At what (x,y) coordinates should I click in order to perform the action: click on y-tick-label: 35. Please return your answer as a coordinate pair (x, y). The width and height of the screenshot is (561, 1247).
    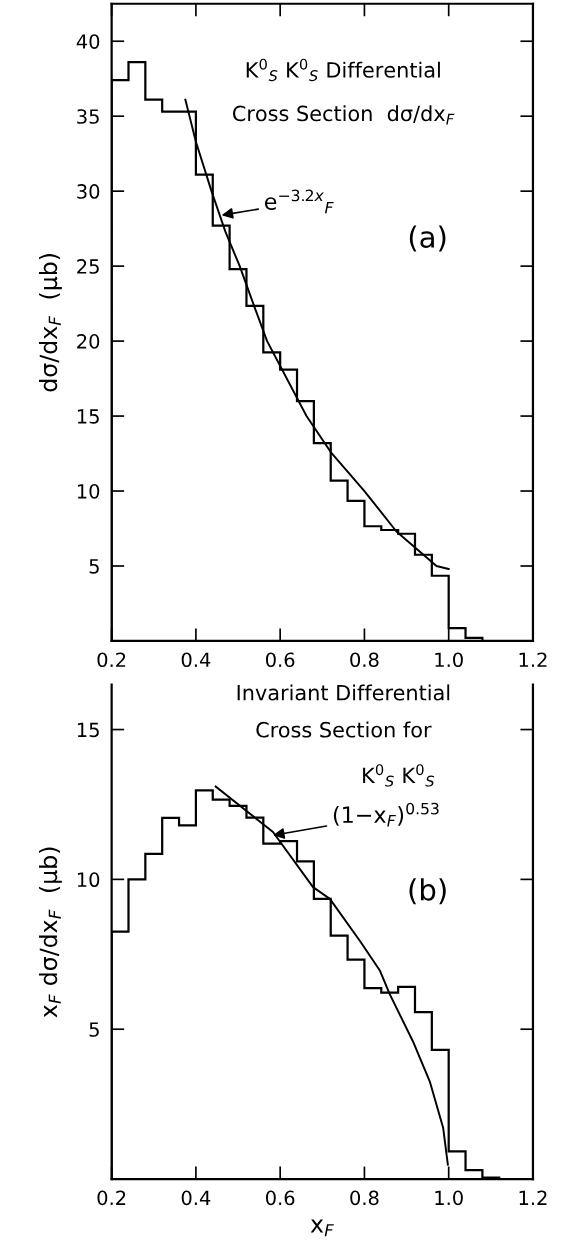
    Looking at the image, I should click on (88, 116).